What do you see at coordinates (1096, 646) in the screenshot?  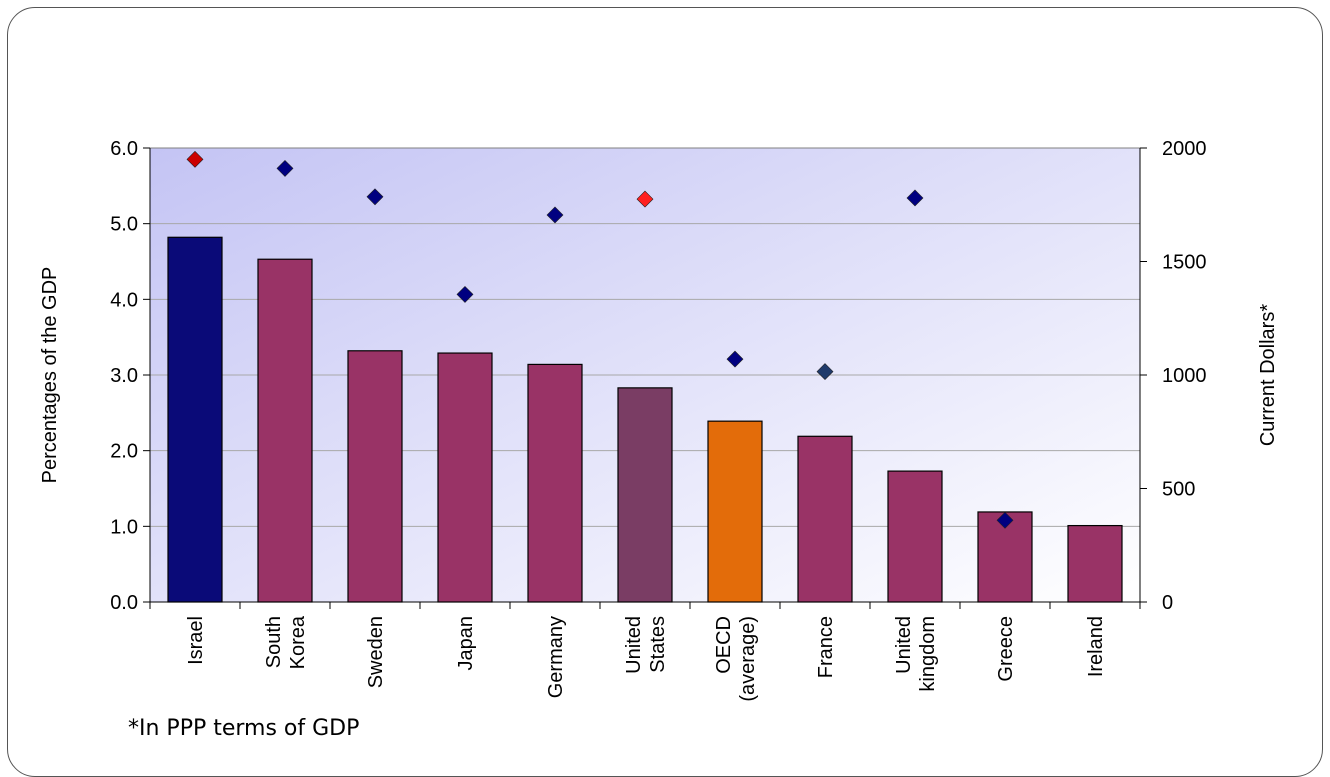 I see `category-label: Ireland` at bounding box center [1096, 646].